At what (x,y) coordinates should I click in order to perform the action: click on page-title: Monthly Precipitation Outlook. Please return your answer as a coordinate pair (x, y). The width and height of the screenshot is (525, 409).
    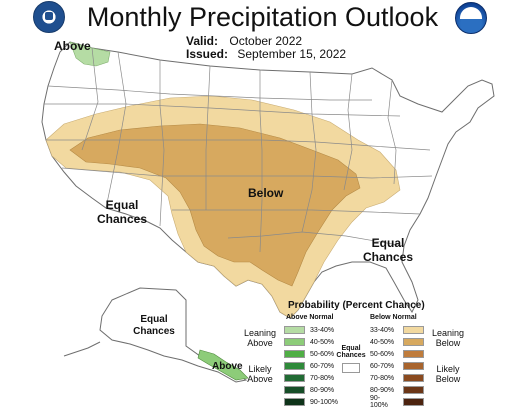
    Looking at the image, I should click on (262, 17).